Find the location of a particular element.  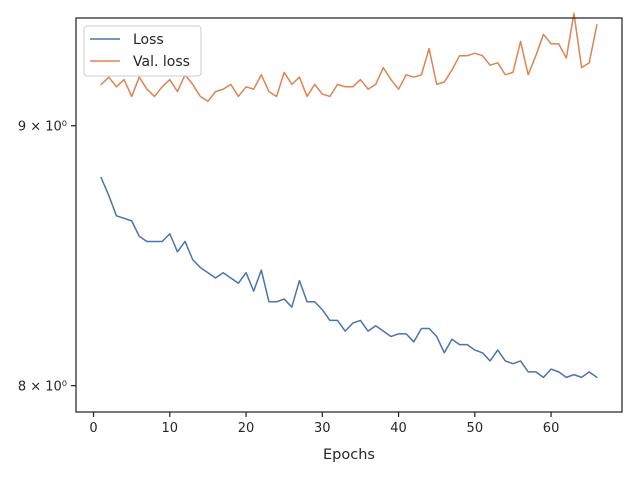

x-tick-label: 0 is located at coordinates (93, 428).